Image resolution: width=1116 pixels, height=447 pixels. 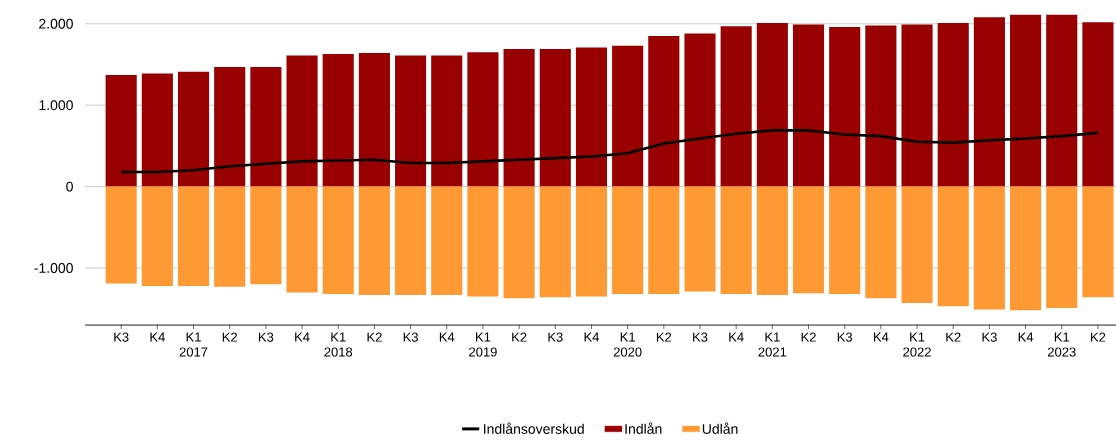 What do you see at coordinates (609, 151) in the screenshot?
I see `line-series` at bounding box center [609, 151].